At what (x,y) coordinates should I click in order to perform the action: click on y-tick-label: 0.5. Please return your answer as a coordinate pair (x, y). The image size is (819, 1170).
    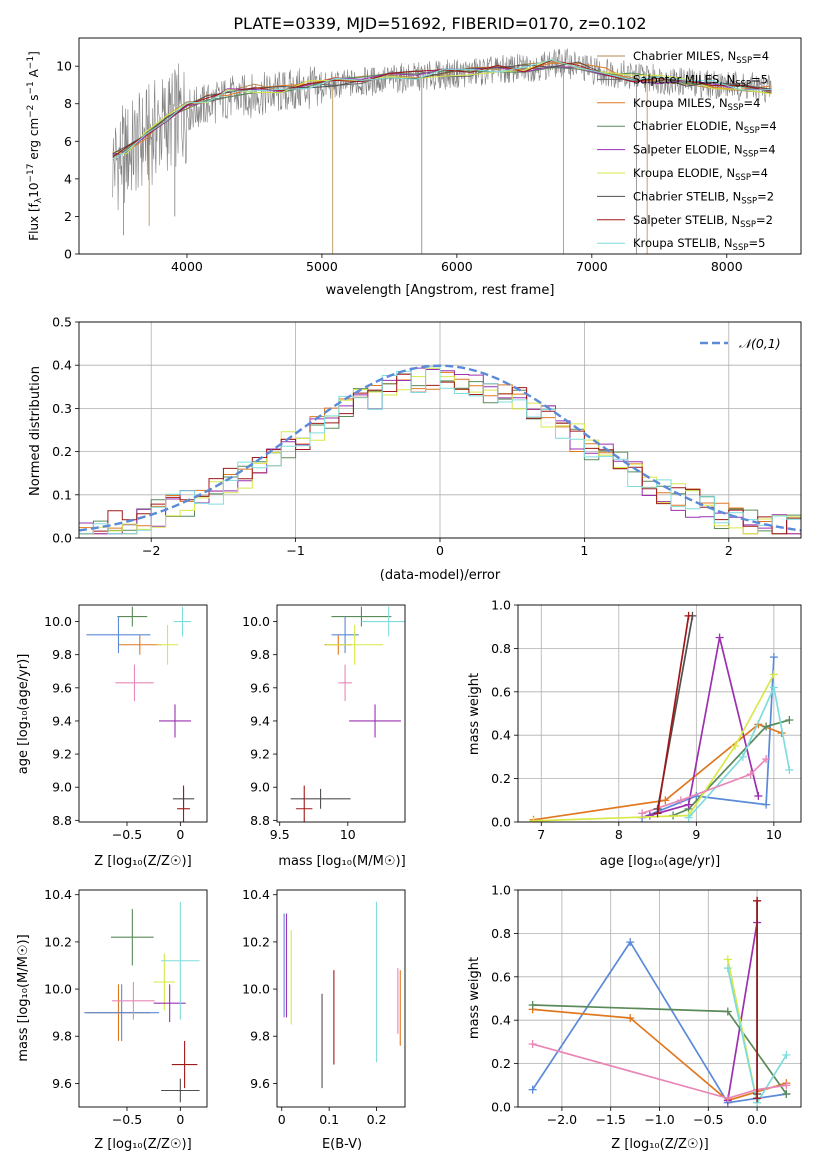
    Looking at the image, I should click on (62, 322).